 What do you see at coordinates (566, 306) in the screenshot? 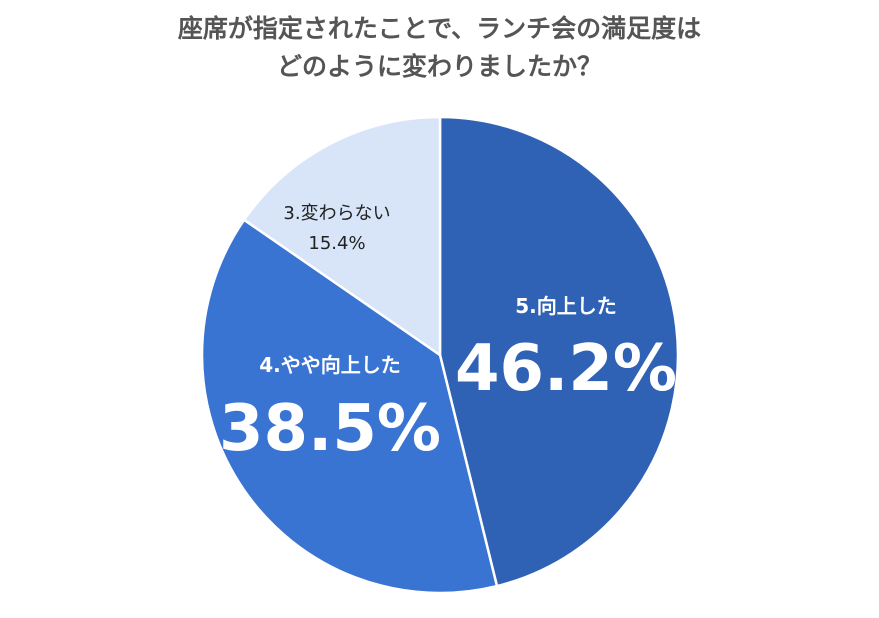
I see `slice-label-1: 5.向上した` at bounding box center [566, 306].